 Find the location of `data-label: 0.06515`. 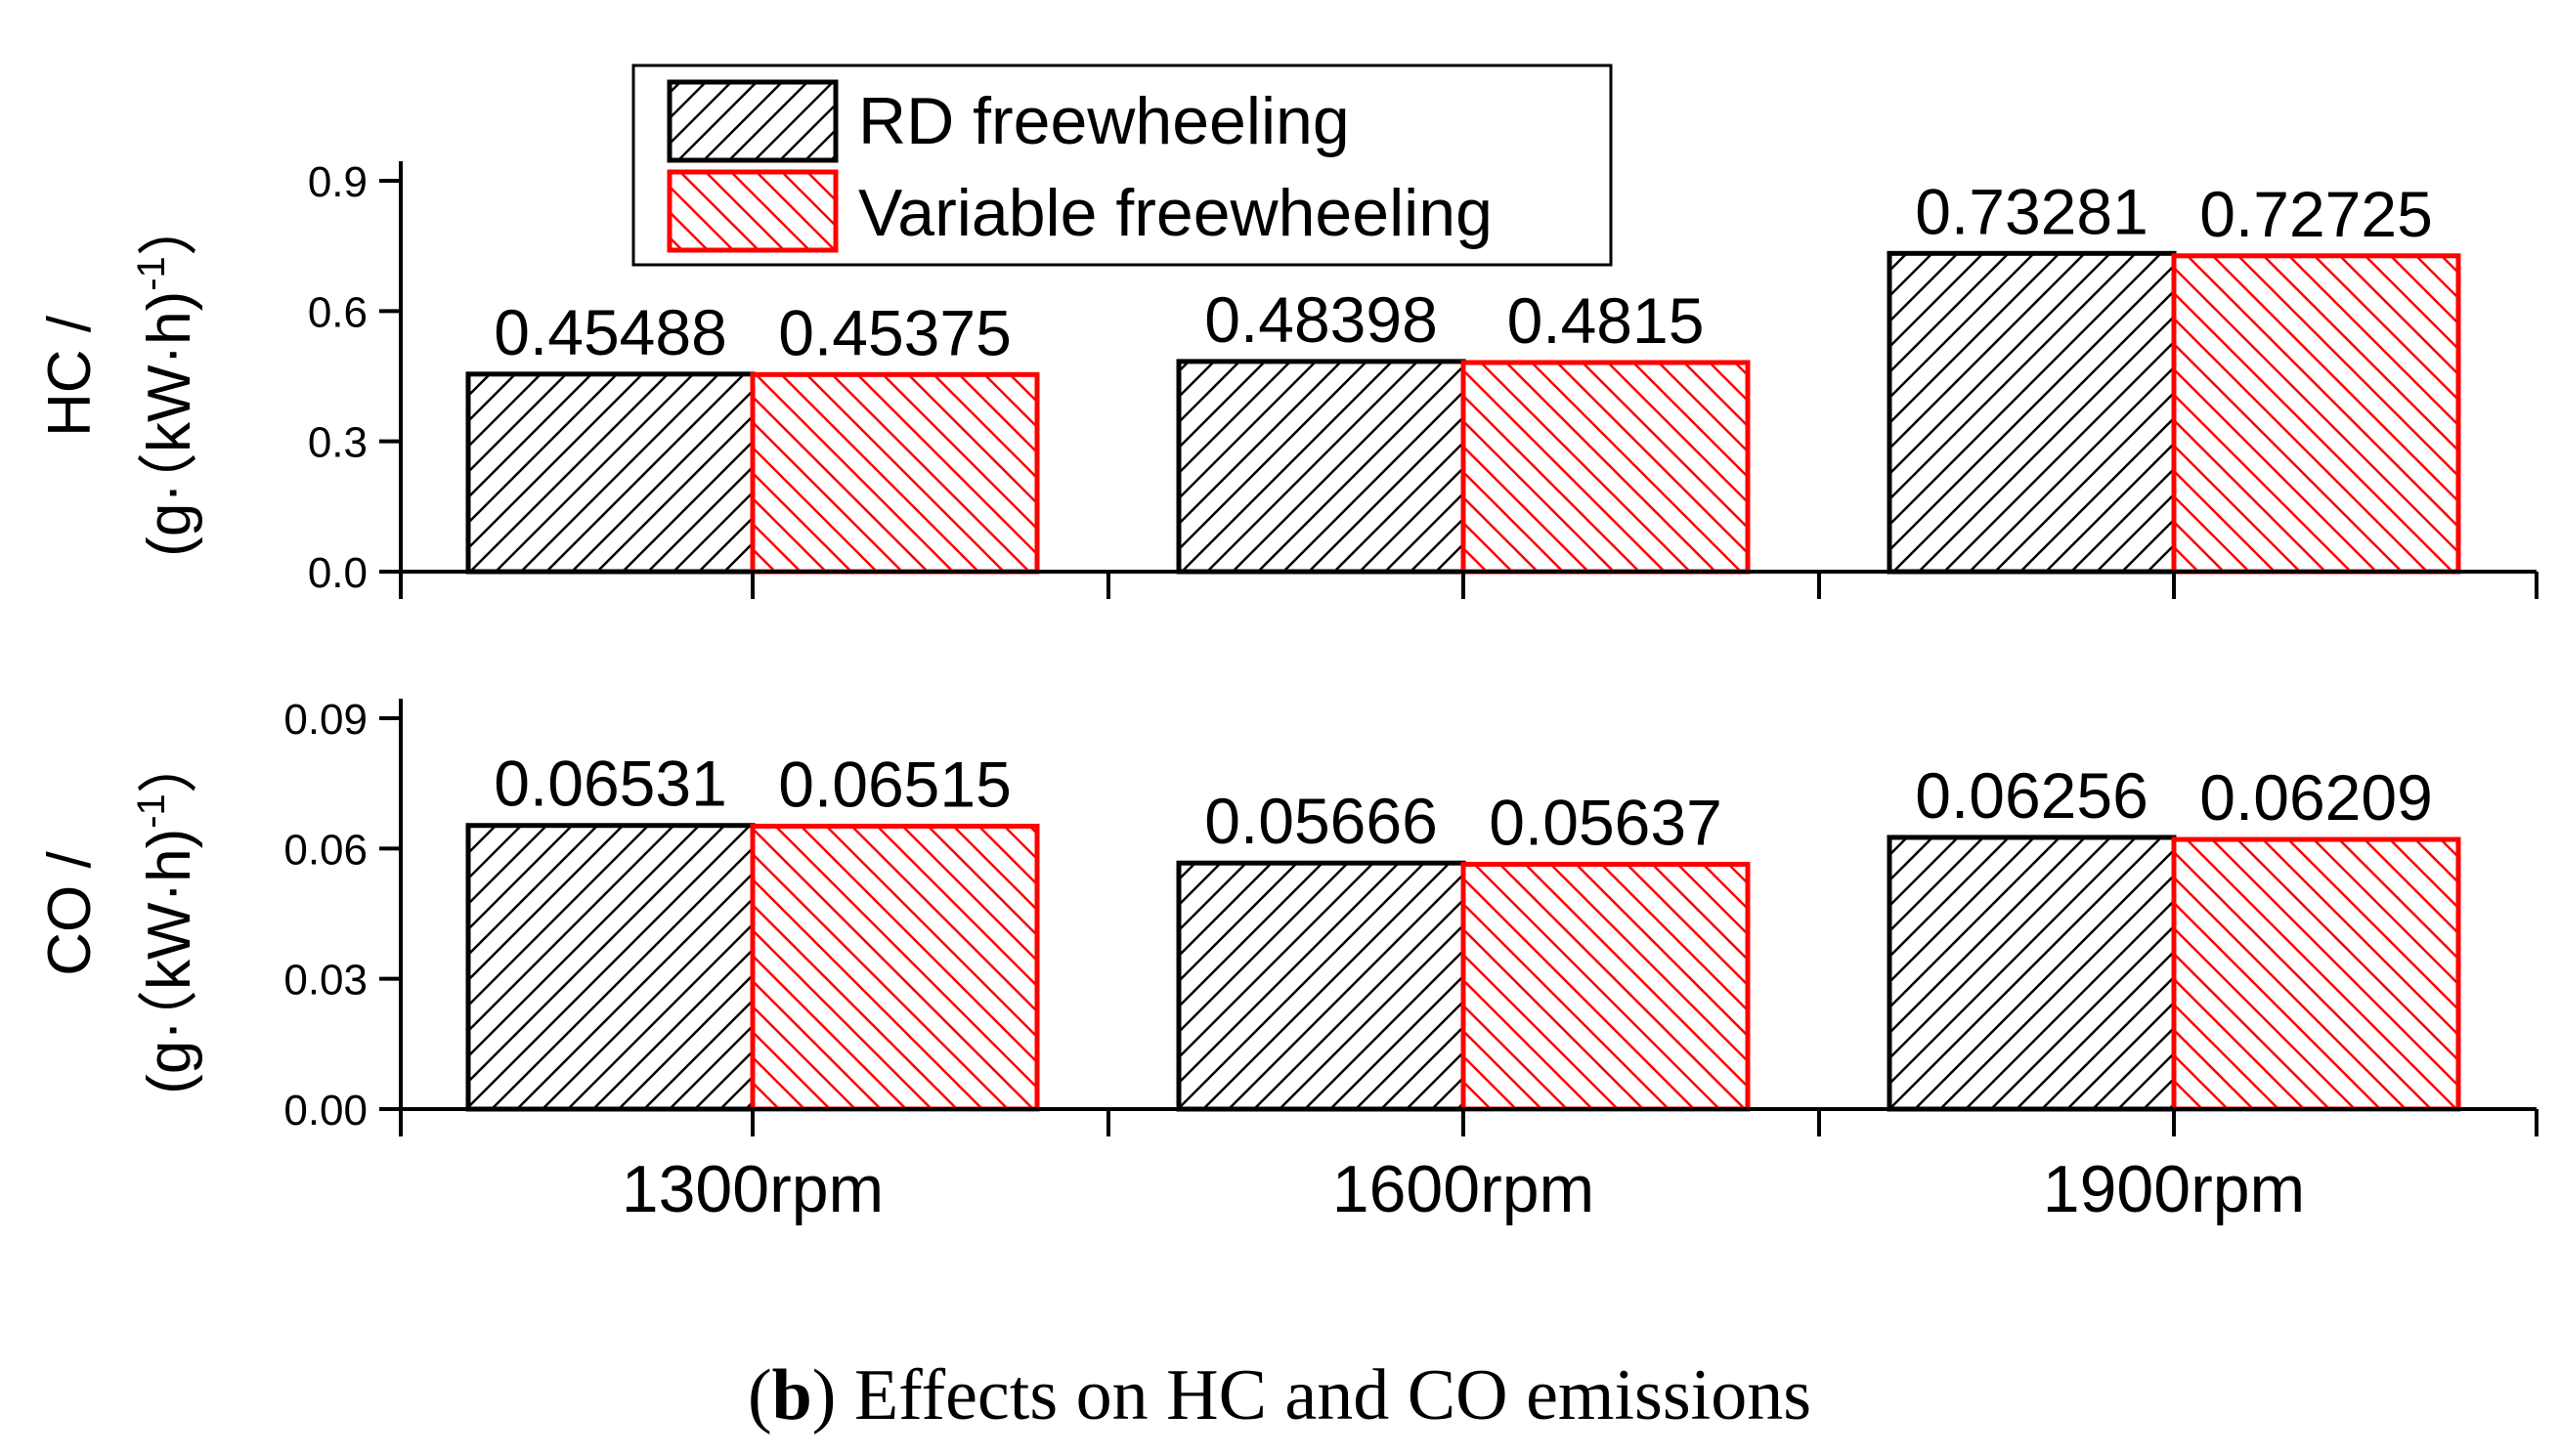

data-label: 0.06515 is located at coordinates (895, 784).